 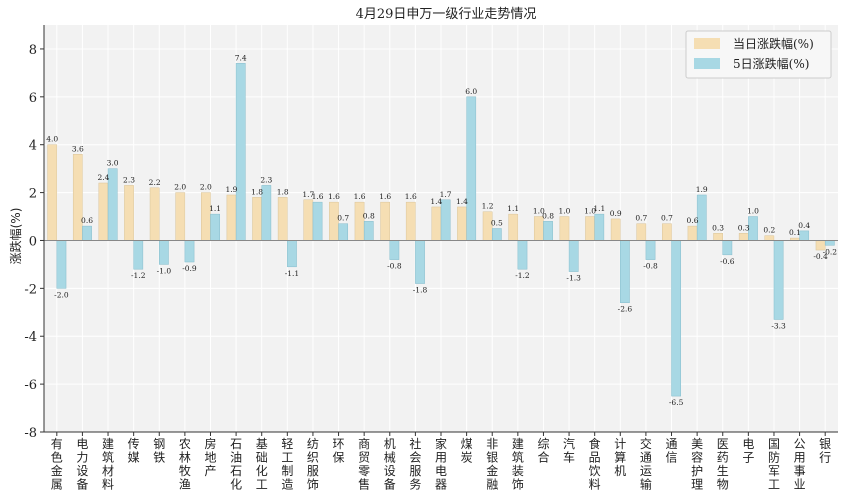 What do you see at coordinates (778, 325) in the screenshot?
I see `value-label-5day: -3.3` at bounding box center [778, 325].